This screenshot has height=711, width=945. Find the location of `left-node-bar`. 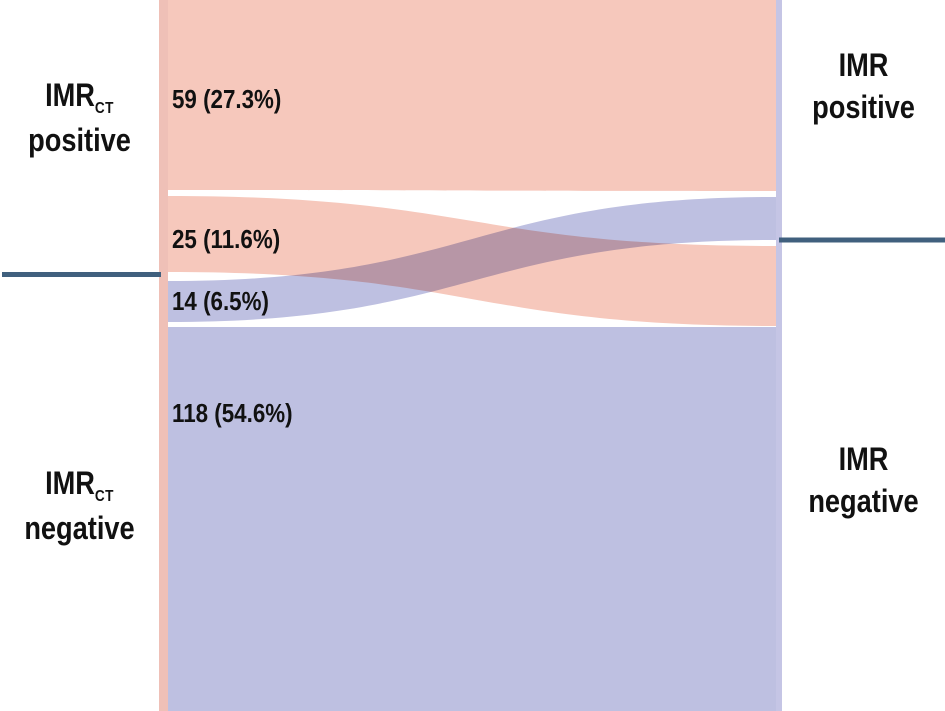

left-node-bar is located at coordinates (163, 355).